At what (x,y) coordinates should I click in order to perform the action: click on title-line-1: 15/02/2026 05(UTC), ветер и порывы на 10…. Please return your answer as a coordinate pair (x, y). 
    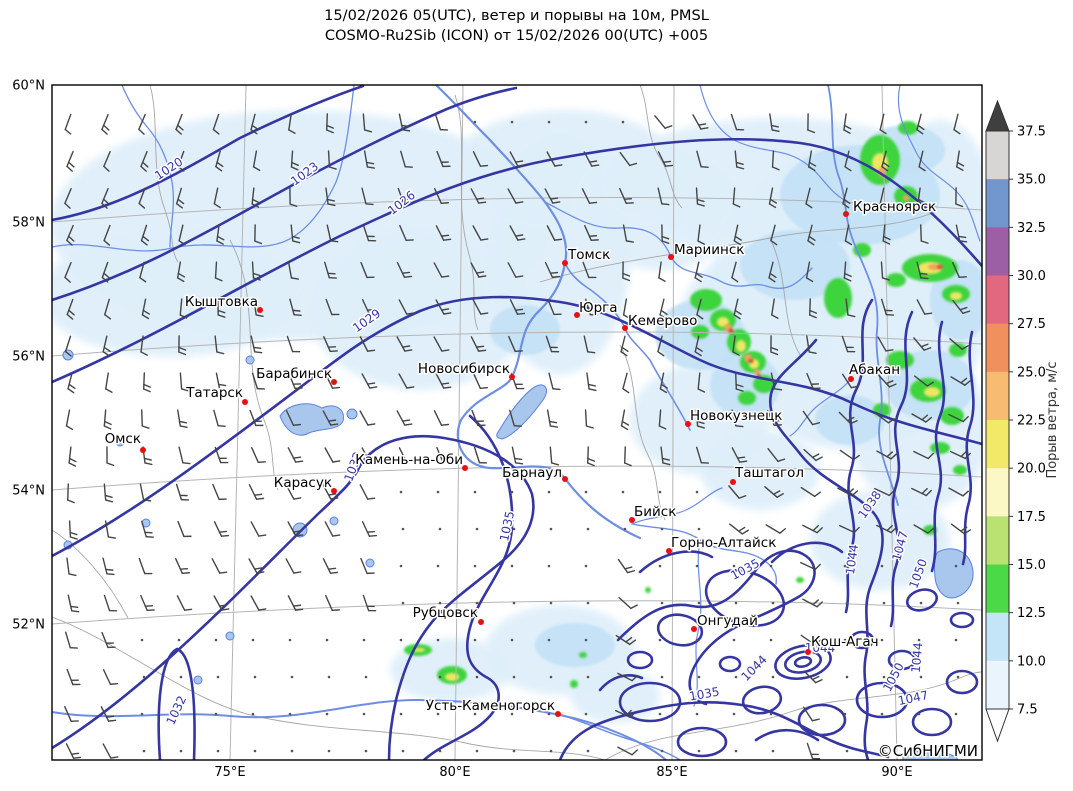
    Looking at the image, I should click on (516, 15).